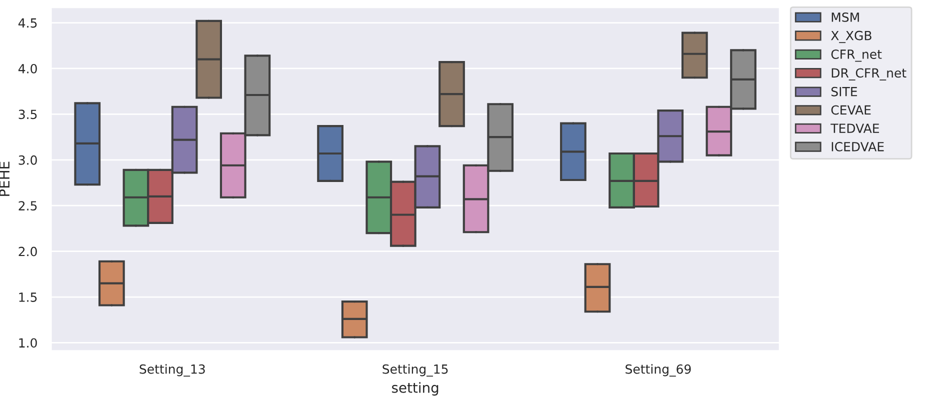 This screenshot has width=926, height=402. What do you see at coordinates (845, 17) in the screenshot?
I see `legend-label: MSM` at bounding box center [845, 17].